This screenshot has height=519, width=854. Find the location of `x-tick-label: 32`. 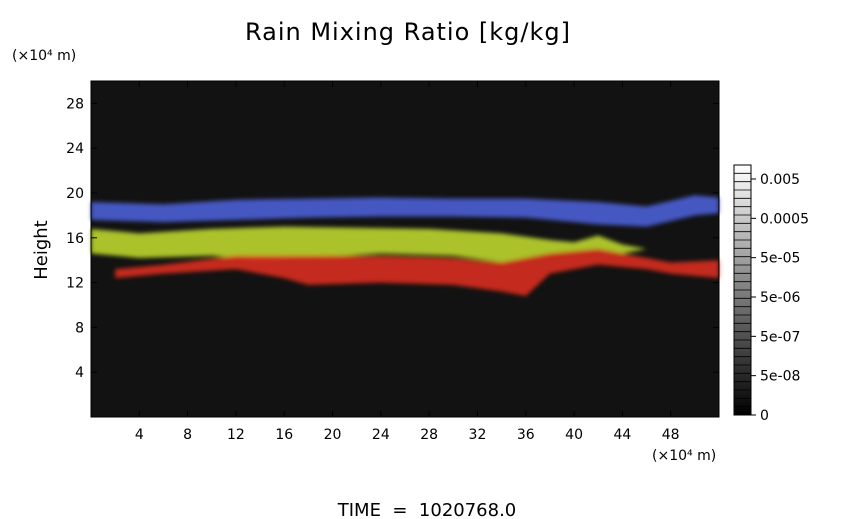

x-tick-label: 32 is located at coordinates (478, 435).